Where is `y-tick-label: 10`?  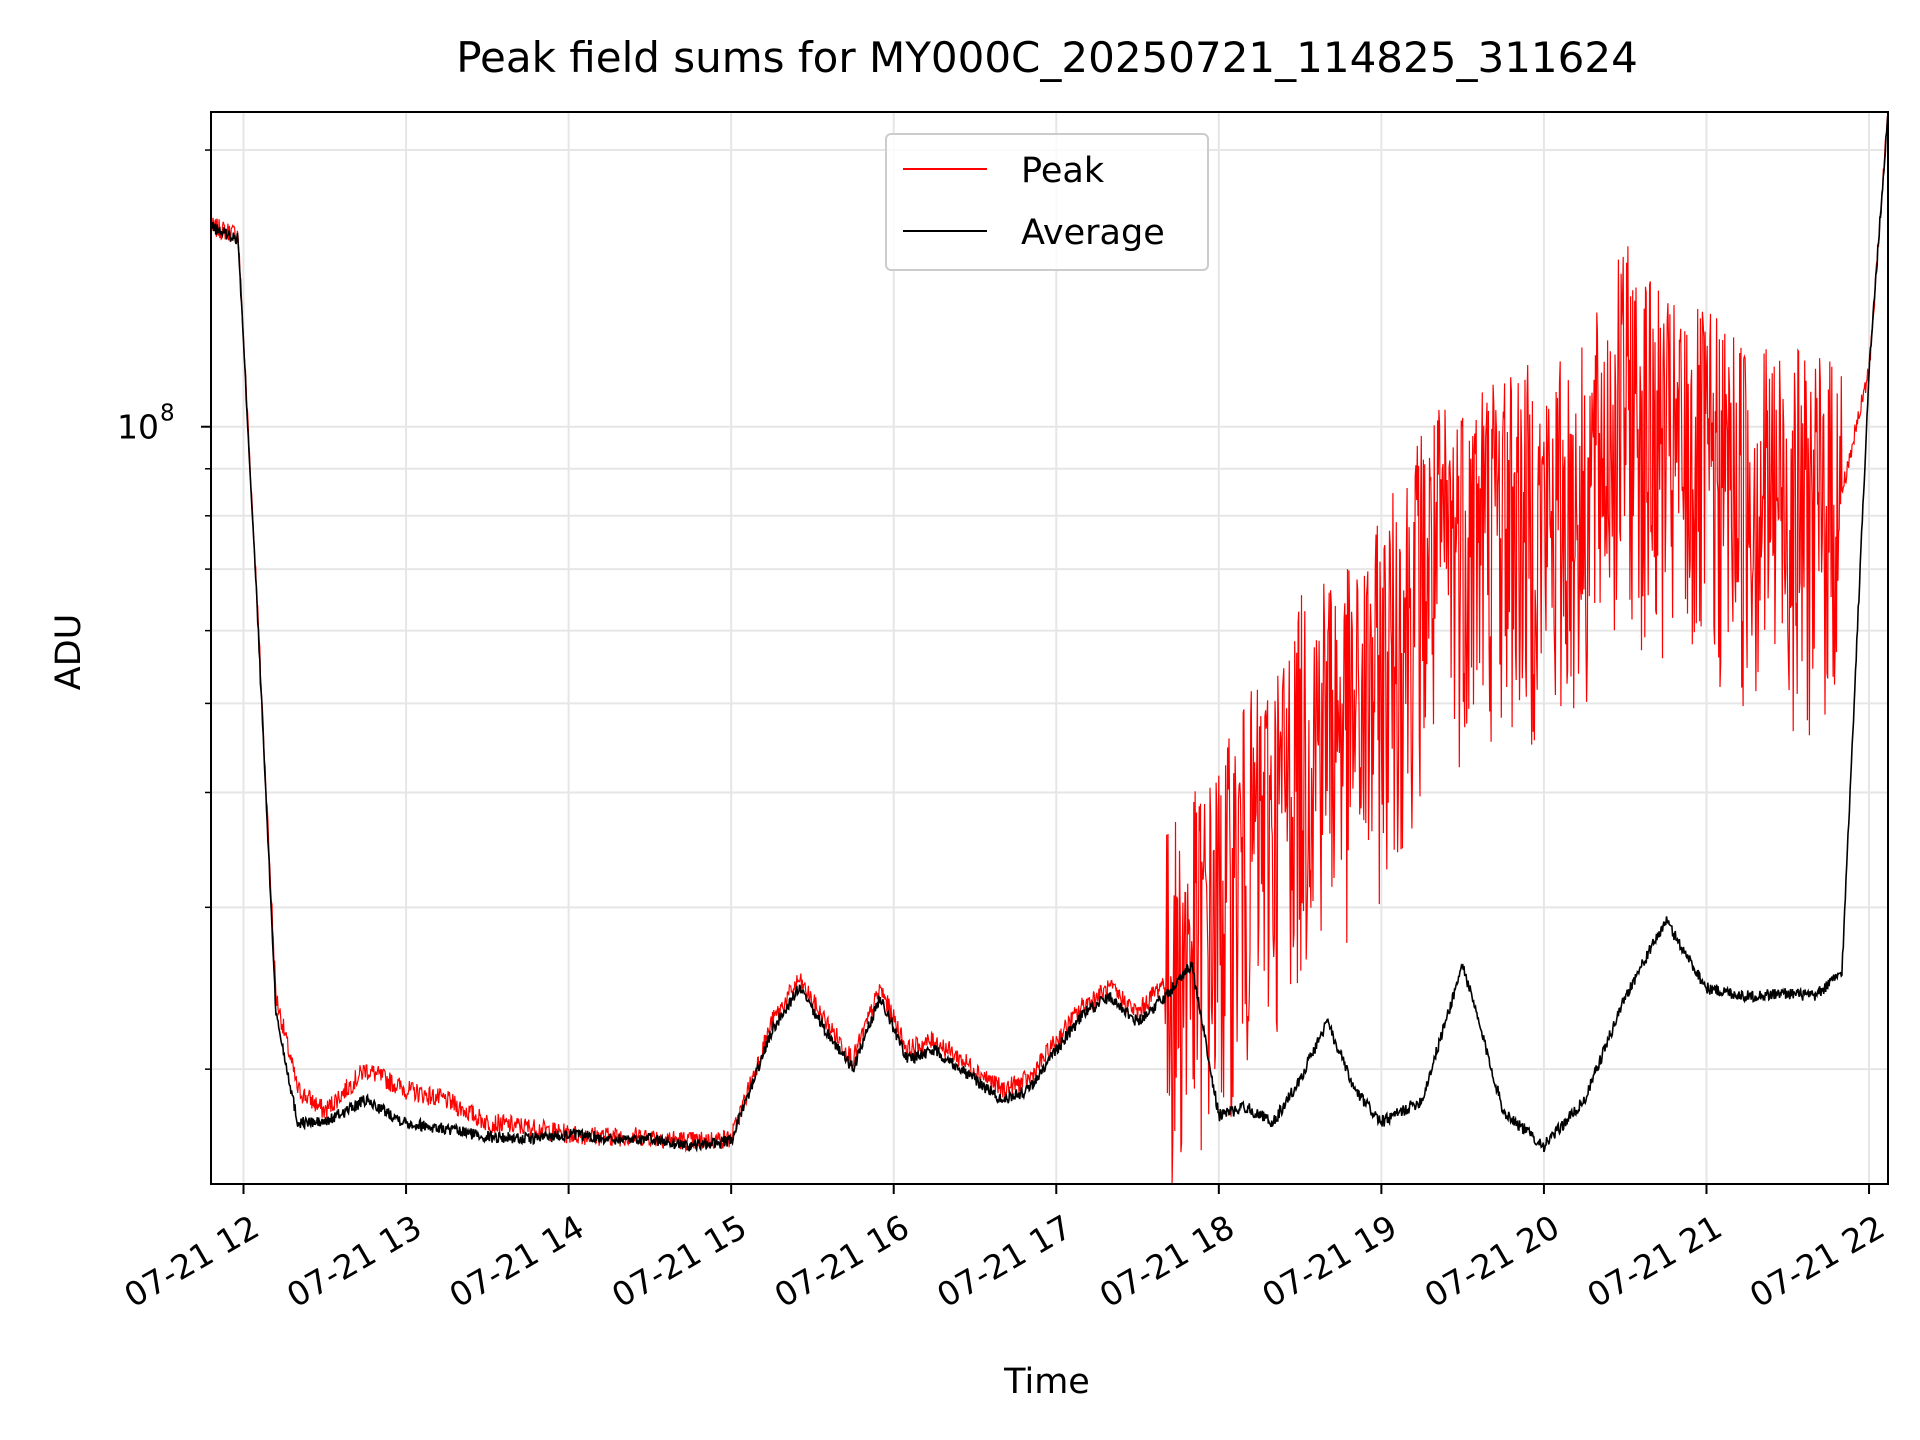
y-tick-label: 10 is located at coordinates (138, 427).